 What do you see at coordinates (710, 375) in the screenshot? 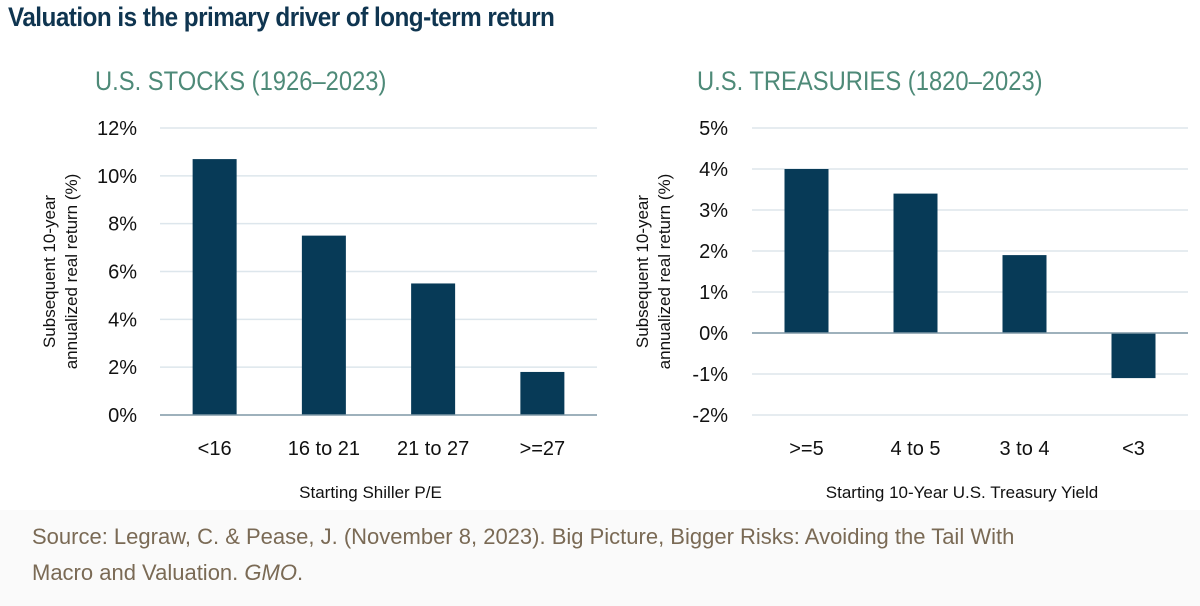
I see `y-tick-label: -1%` at bounding box center [710, 375].